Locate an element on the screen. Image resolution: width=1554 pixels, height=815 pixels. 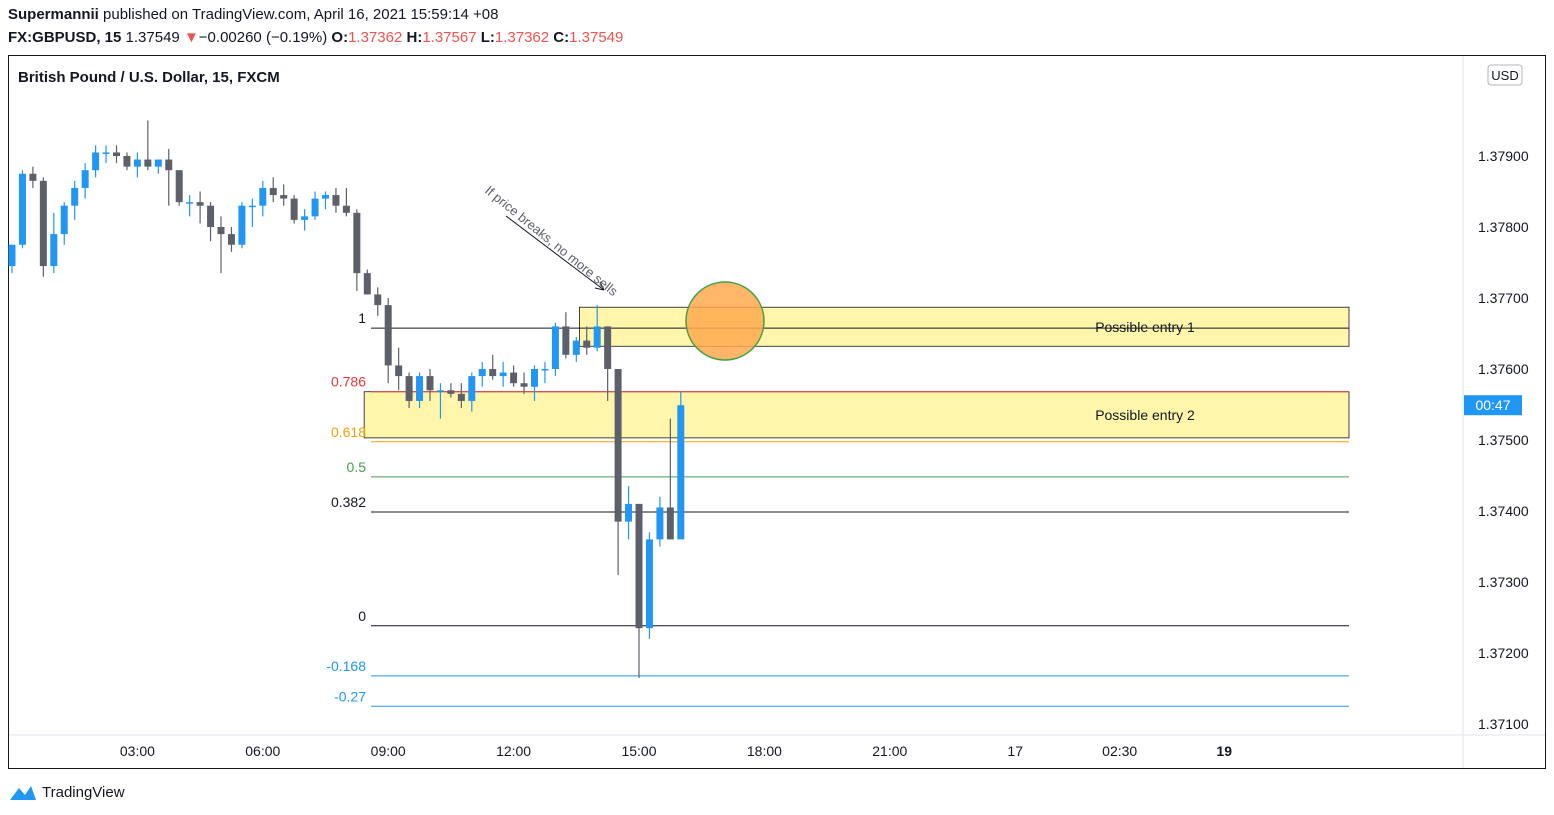
annotation-arrow is located at coordinates (555, 253).